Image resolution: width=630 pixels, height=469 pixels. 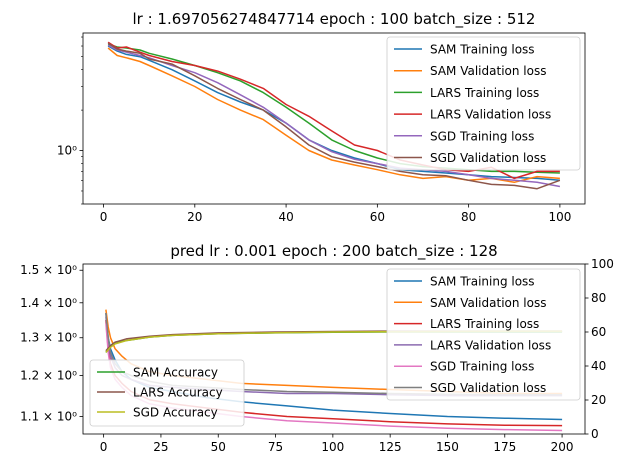 I want to click on y2-tick-label: 40, so click(x=598, y=366).